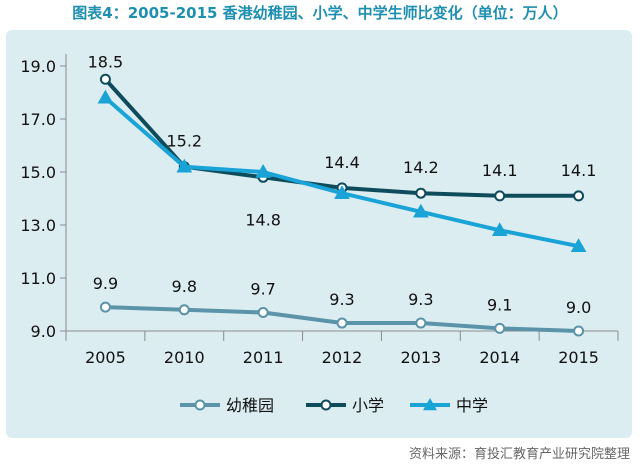 Image resolution: width=640 pixels, height=468 pixels. I want to click on x-tick-label: 2012, so click(342, 357).